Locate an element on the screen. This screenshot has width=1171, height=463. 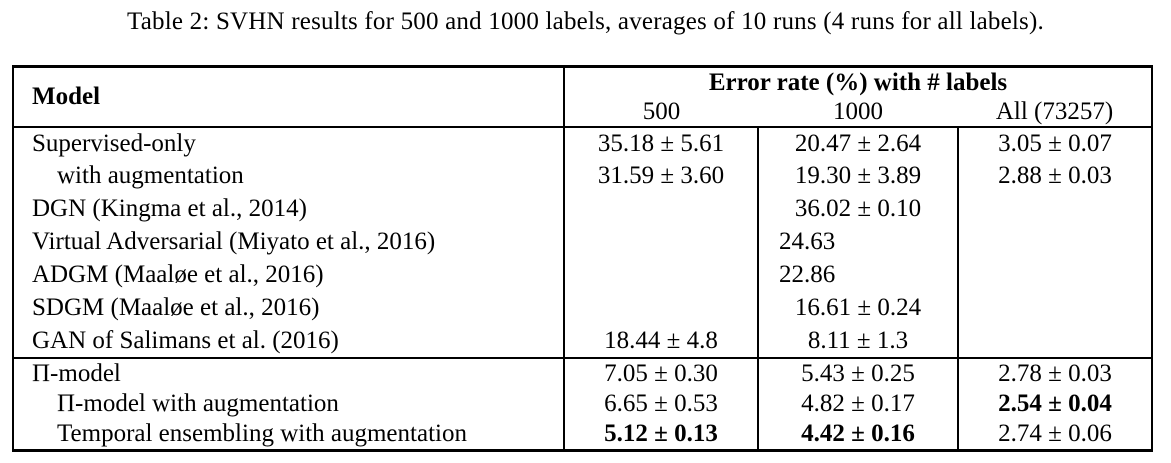
value-1000: 5.43 ± 0.25 is located at coordinates (857, 372).